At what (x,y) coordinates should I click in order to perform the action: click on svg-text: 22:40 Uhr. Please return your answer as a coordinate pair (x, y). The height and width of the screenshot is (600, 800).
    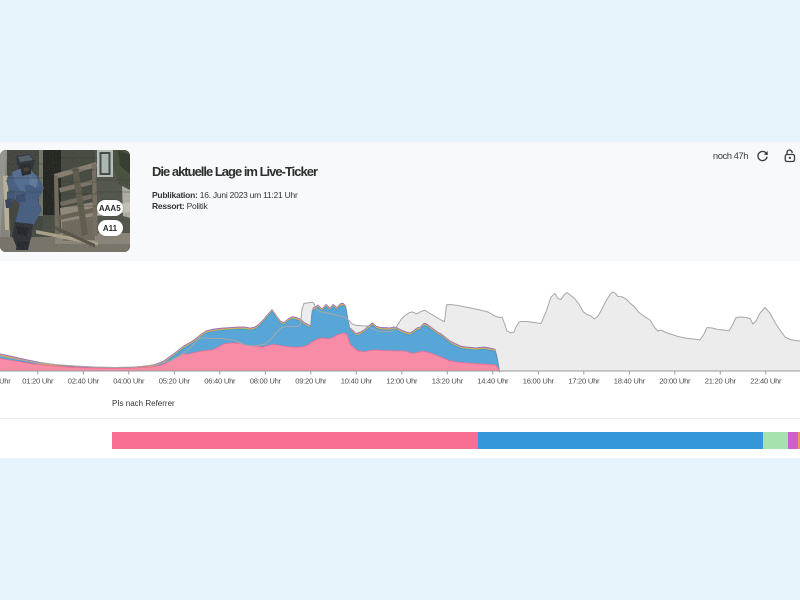
    Looking at the image, I should click on (766, 381).